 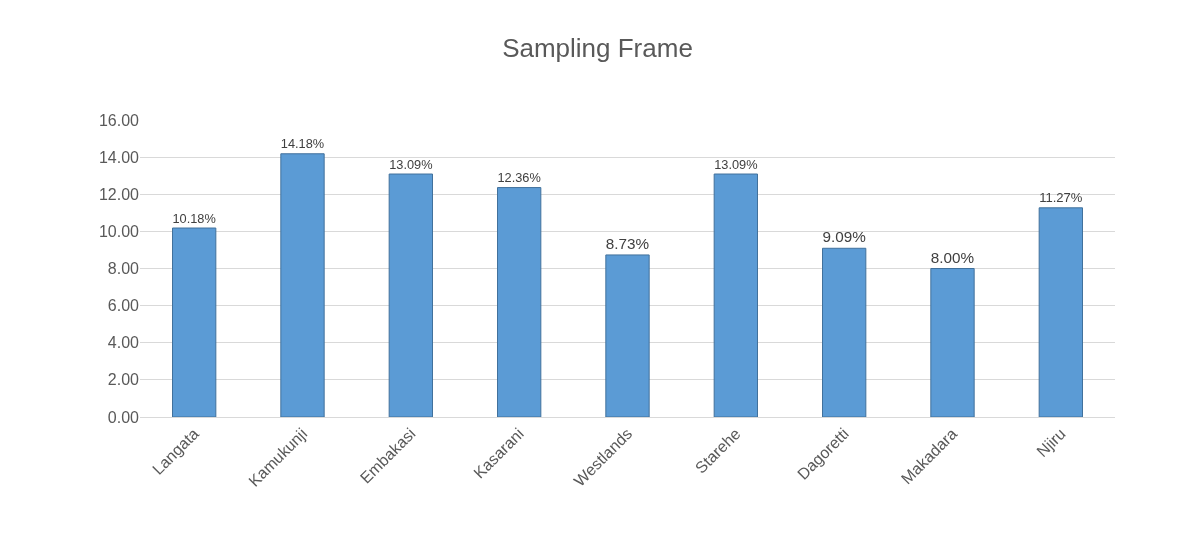 I want to click on y-tick-label: 16.00, so click(x=119, y=120).